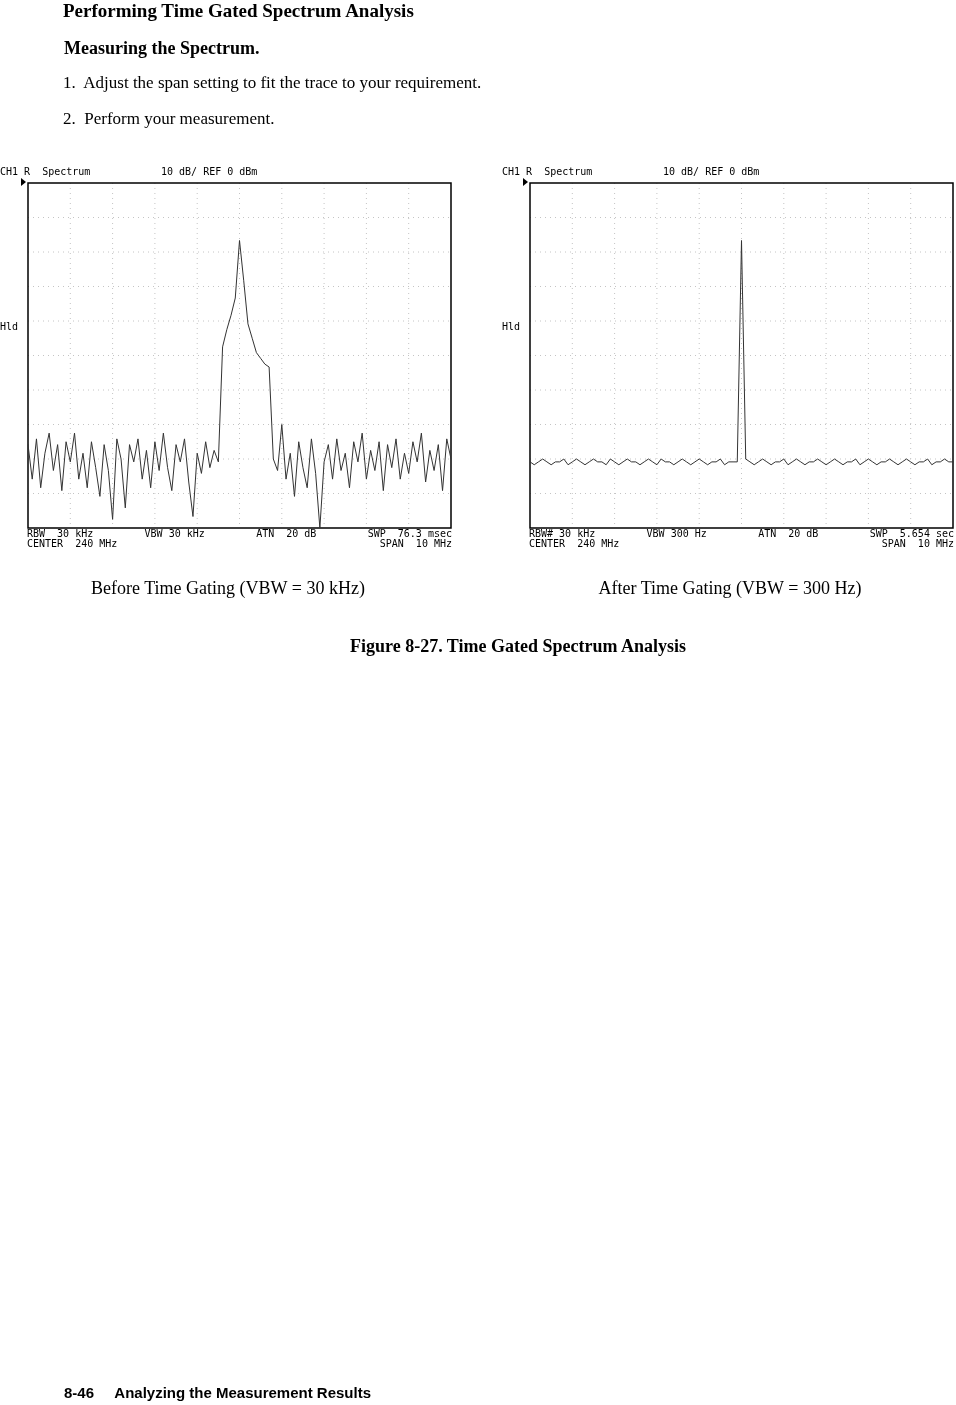 The height and width of the screenshot is (1405, 956). Describe the element at coordinates (518, 646) in the screenshot. I see `text: Figure 8-27. Time Gated Spectrum Analysis` at that location.